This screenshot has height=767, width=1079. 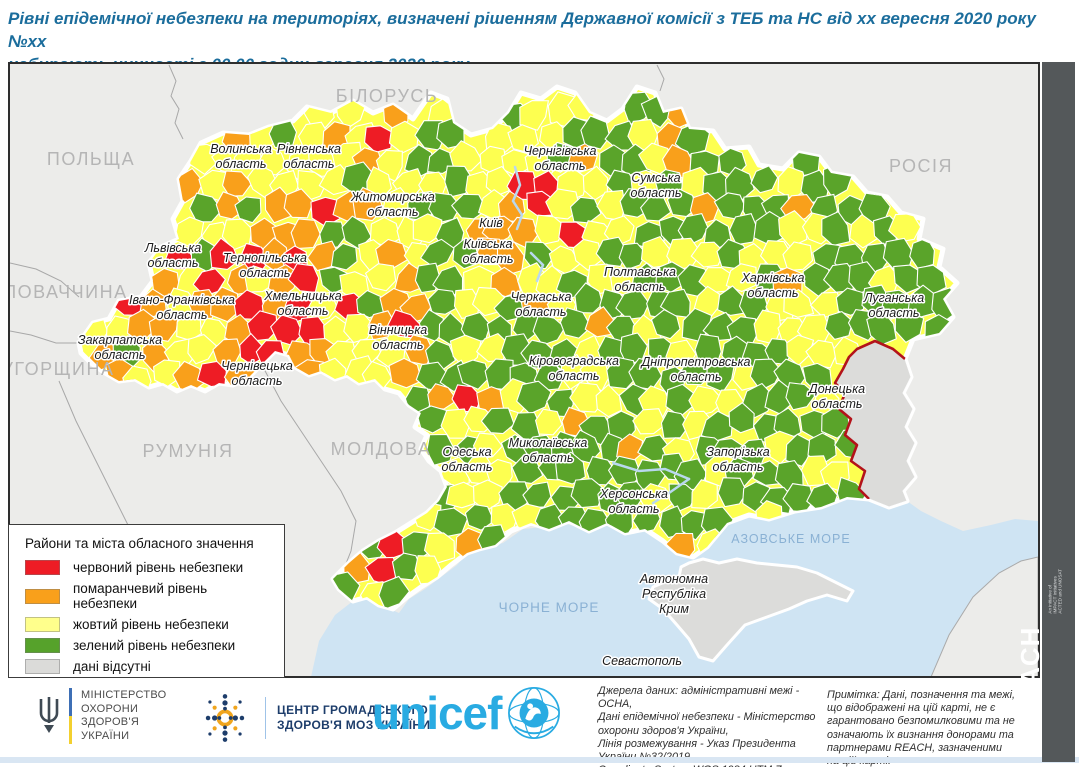 What do you see at coordinates (549, 607) in the screenshot?
I see `sea-label: ЧОРНЕ МОРЕ` at bounding box center [549, 607].